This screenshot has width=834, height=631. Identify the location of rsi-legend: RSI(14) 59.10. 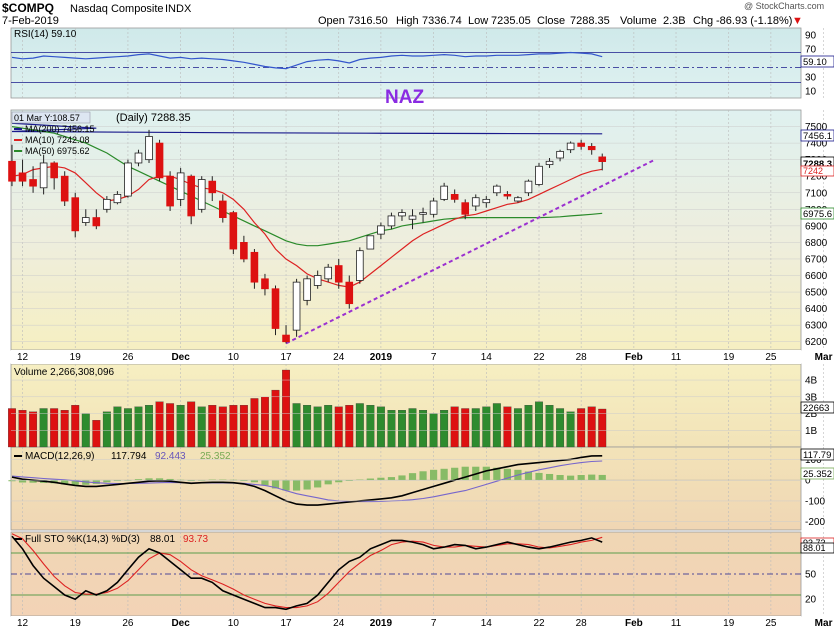
(45, 34).